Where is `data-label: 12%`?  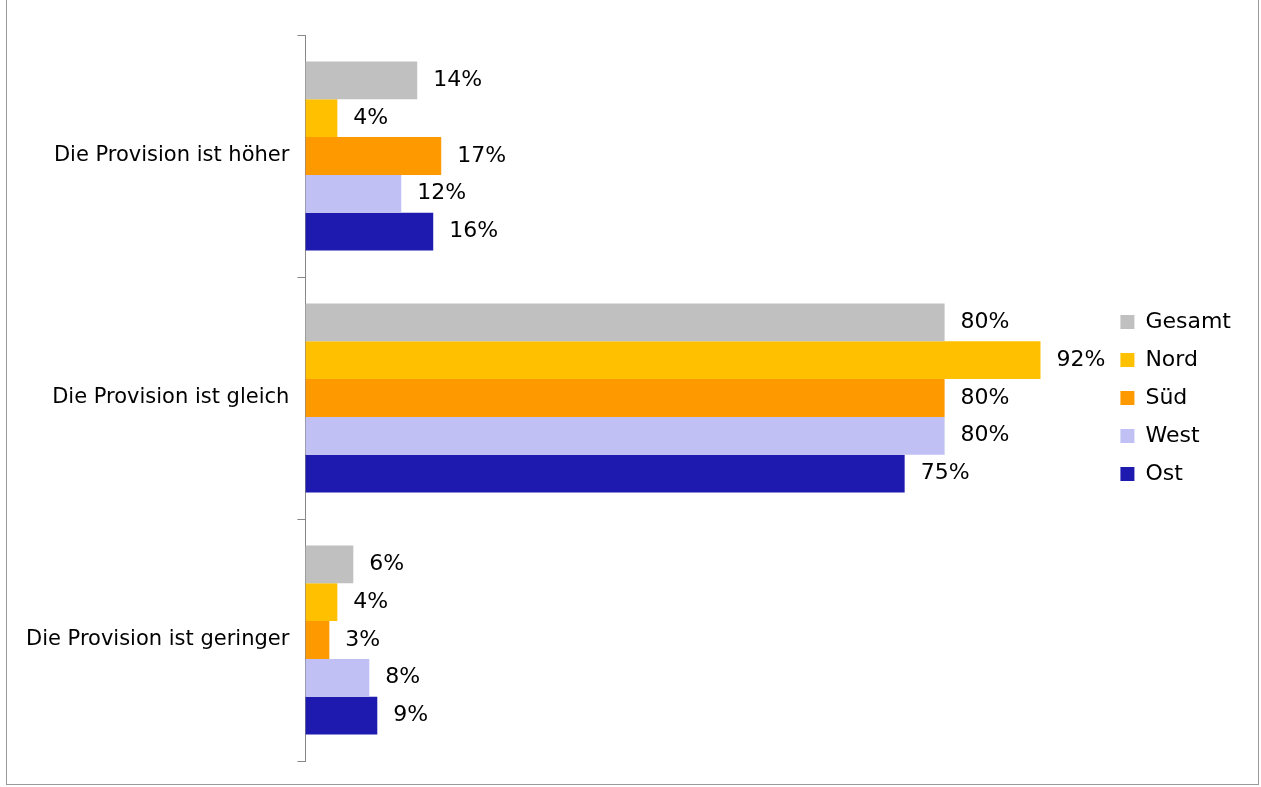 data-label: 12% is located at coordinates (442, 192).